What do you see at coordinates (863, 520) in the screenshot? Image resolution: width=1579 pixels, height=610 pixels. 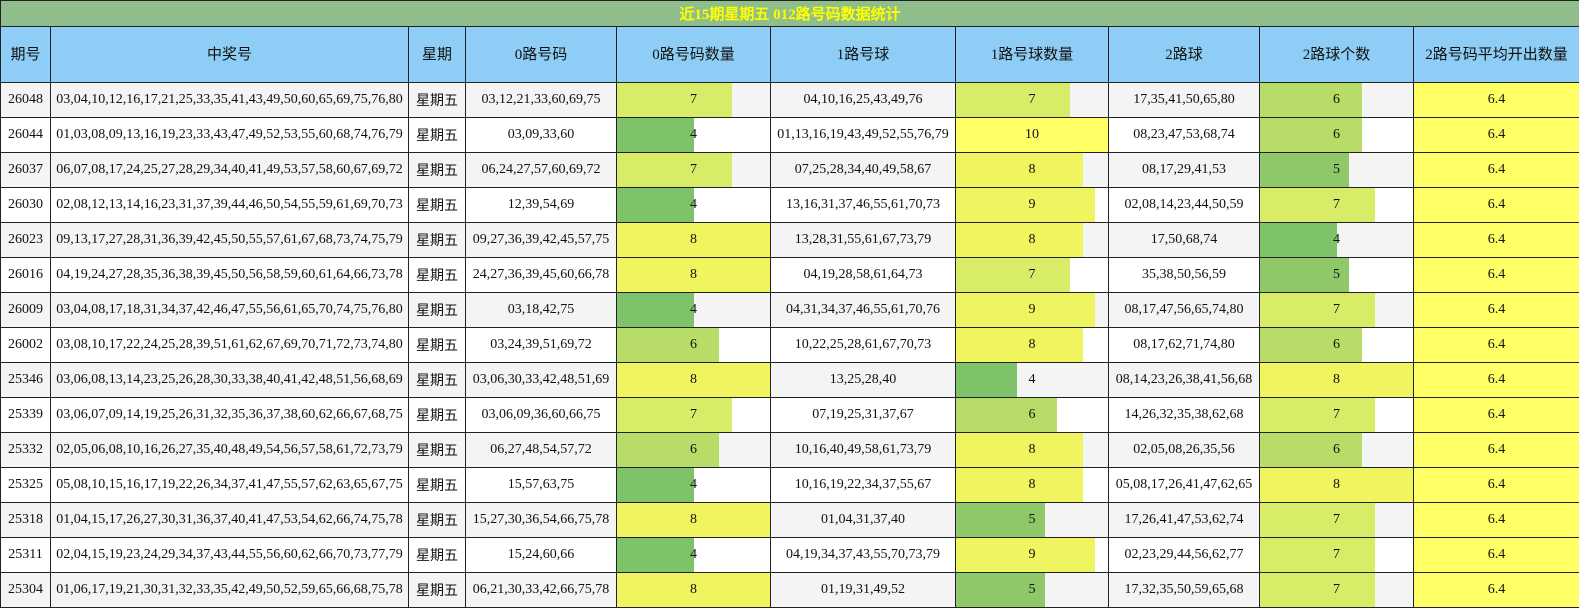 I see `route1-numbers-cell: 01,04,31,37,40` at bounding box center [863, 520].